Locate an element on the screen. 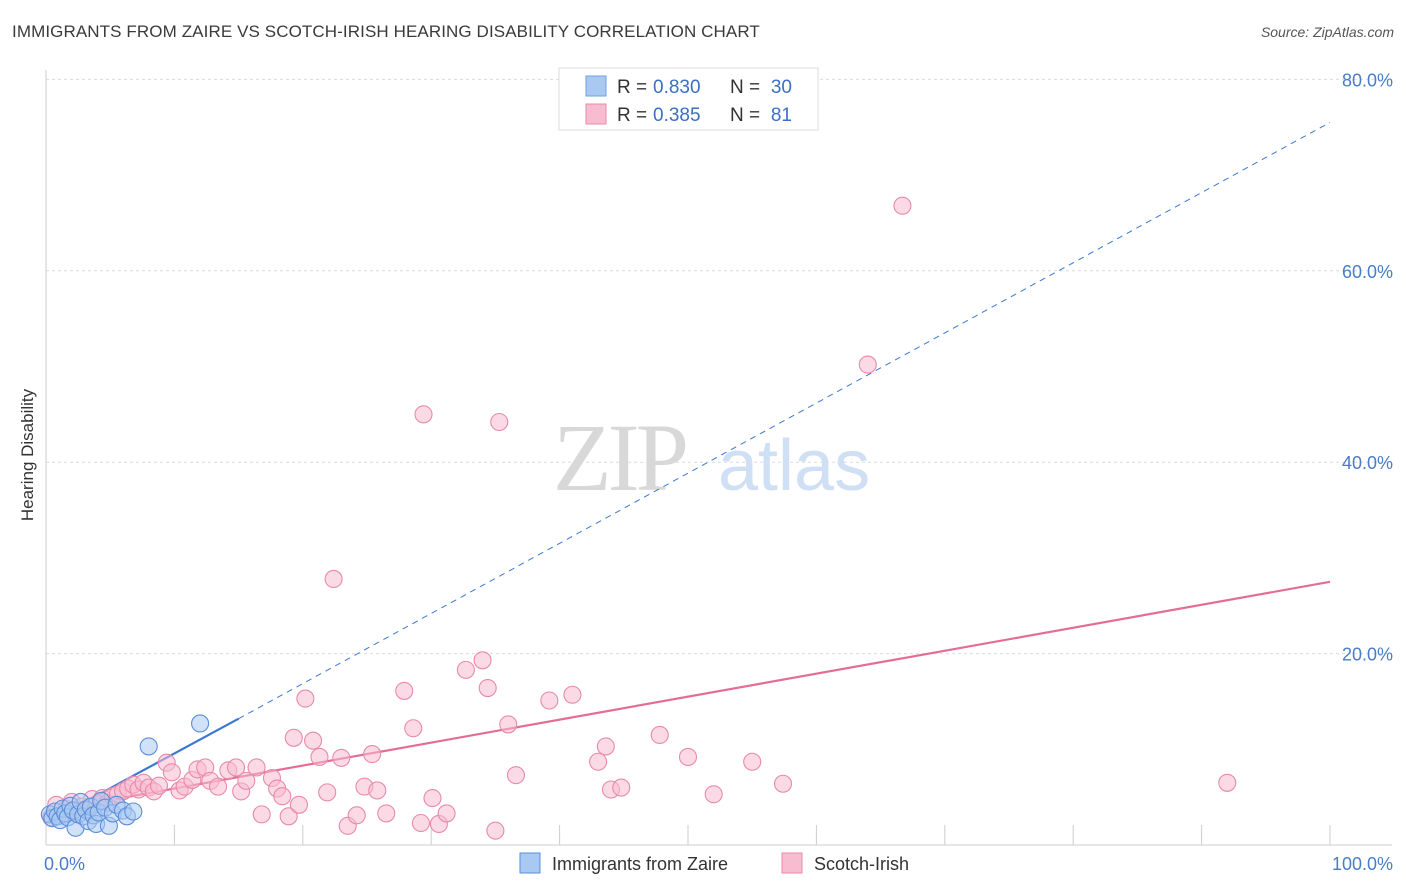 The width and height of the screenshot is (1406, 892). x-tick-label: 0.0% is located at coordinates (64, 864).